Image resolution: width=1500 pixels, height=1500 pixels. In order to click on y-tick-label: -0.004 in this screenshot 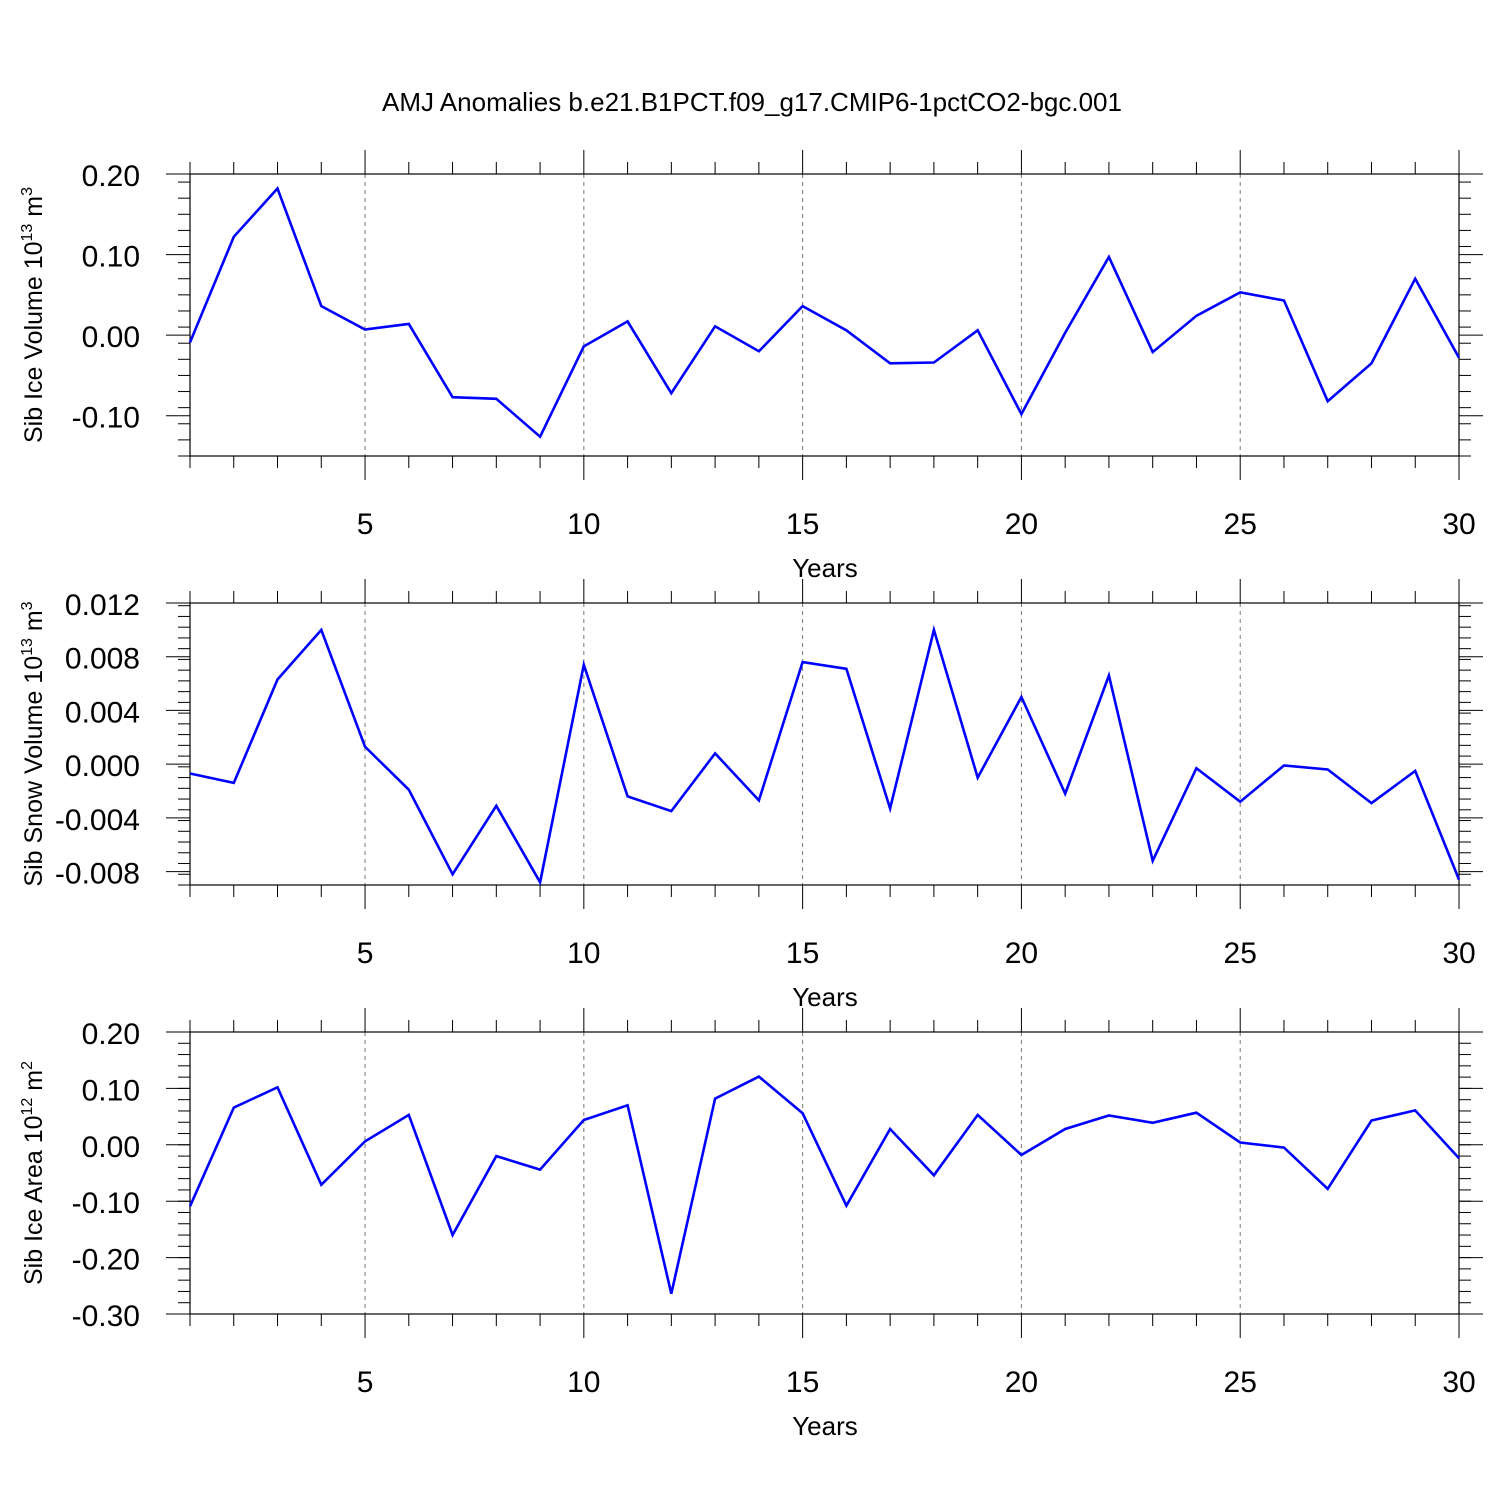, I will do `click(97, 820)`.